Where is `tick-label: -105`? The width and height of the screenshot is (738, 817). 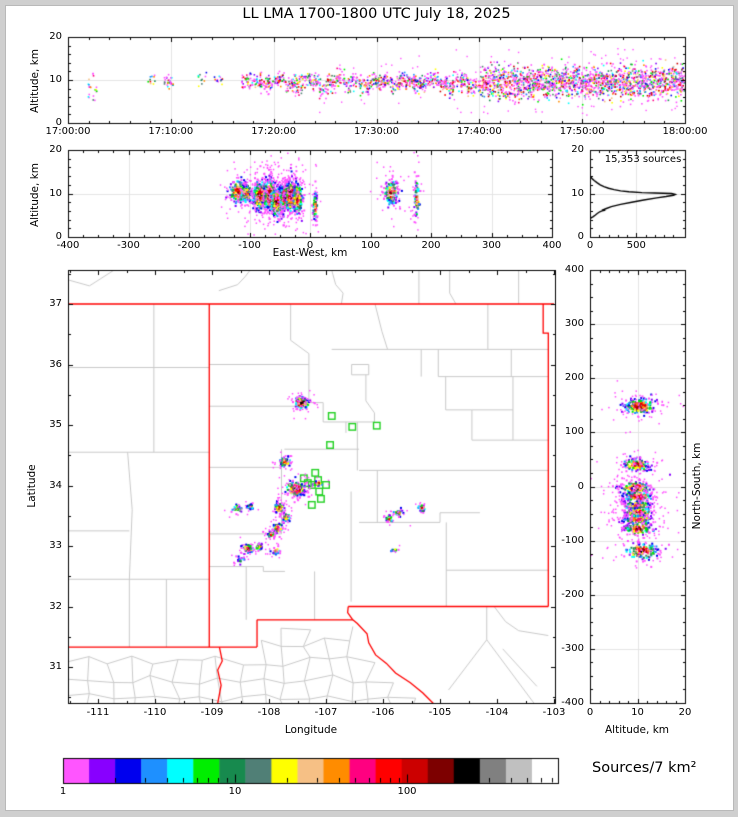 tick-label: -105 is located at coordinates (440, 712).